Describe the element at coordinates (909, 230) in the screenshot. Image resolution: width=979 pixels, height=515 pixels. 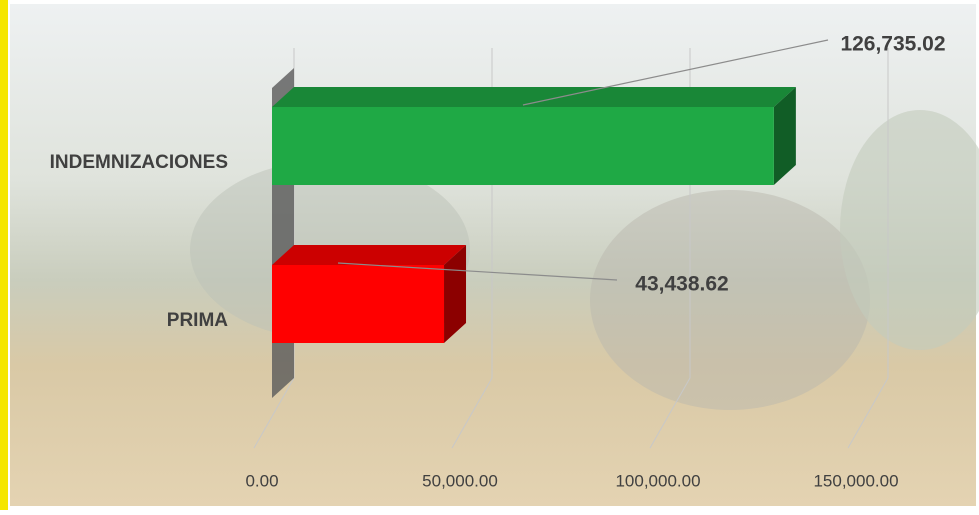
I see `trees-shape` at that location.